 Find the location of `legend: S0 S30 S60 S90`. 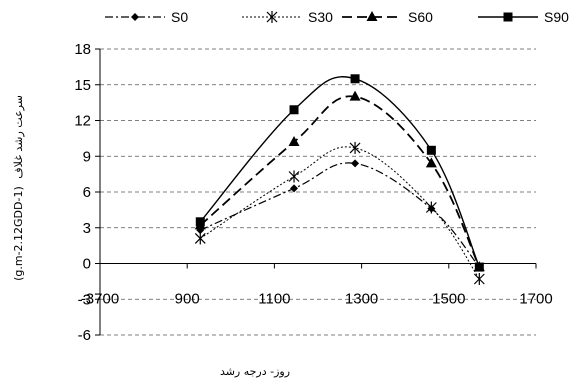

legend: S0 S30 S60 S90 is located at coordinates (337, 17).